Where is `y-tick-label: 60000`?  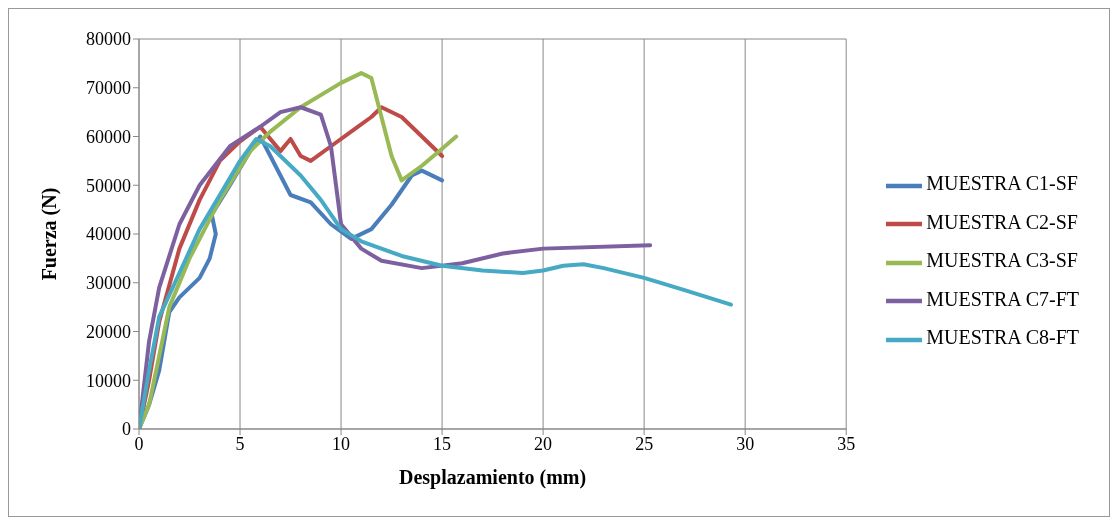
y-tick-label: 60000 is located at coordinates (108, 136).